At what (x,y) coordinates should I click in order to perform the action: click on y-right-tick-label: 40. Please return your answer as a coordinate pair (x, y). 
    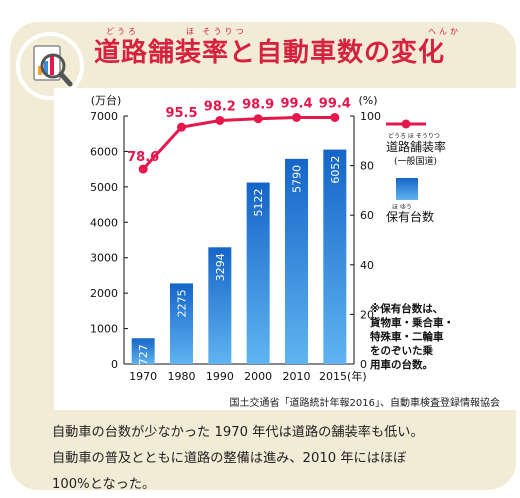
    Looking at the image, I should click on (367, 265).